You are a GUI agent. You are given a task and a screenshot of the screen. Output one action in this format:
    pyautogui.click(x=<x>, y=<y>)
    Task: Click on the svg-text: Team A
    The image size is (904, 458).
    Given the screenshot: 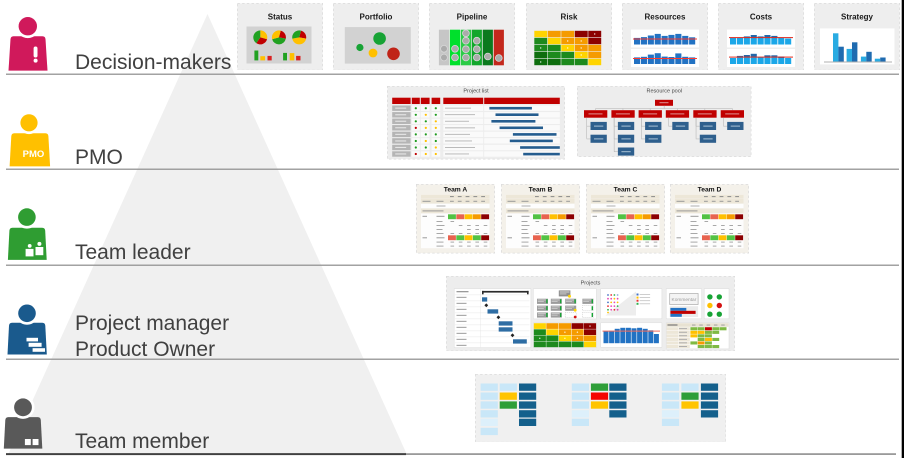 What is the action you would take?
    pyautogui.click(x=455, y=190)
    